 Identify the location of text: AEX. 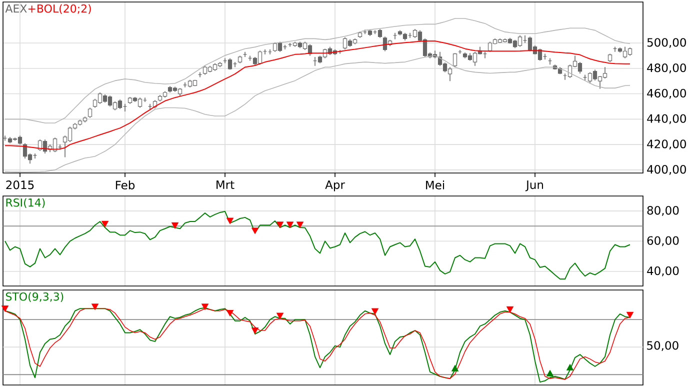
(16, 8).